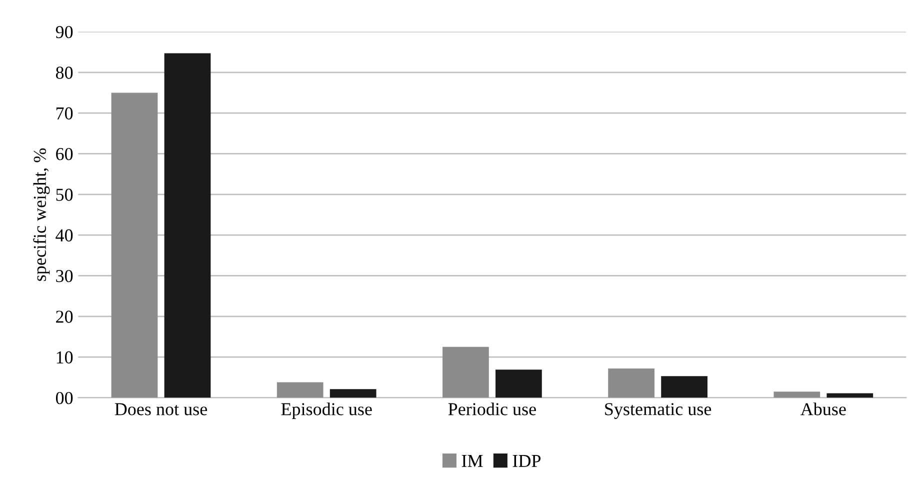 This screenshot has width=920, height=488. What do you see at coordinates (64, 194) in the screenshot?
I see `y-tick-label: 50` at bounding box center [64, 194].